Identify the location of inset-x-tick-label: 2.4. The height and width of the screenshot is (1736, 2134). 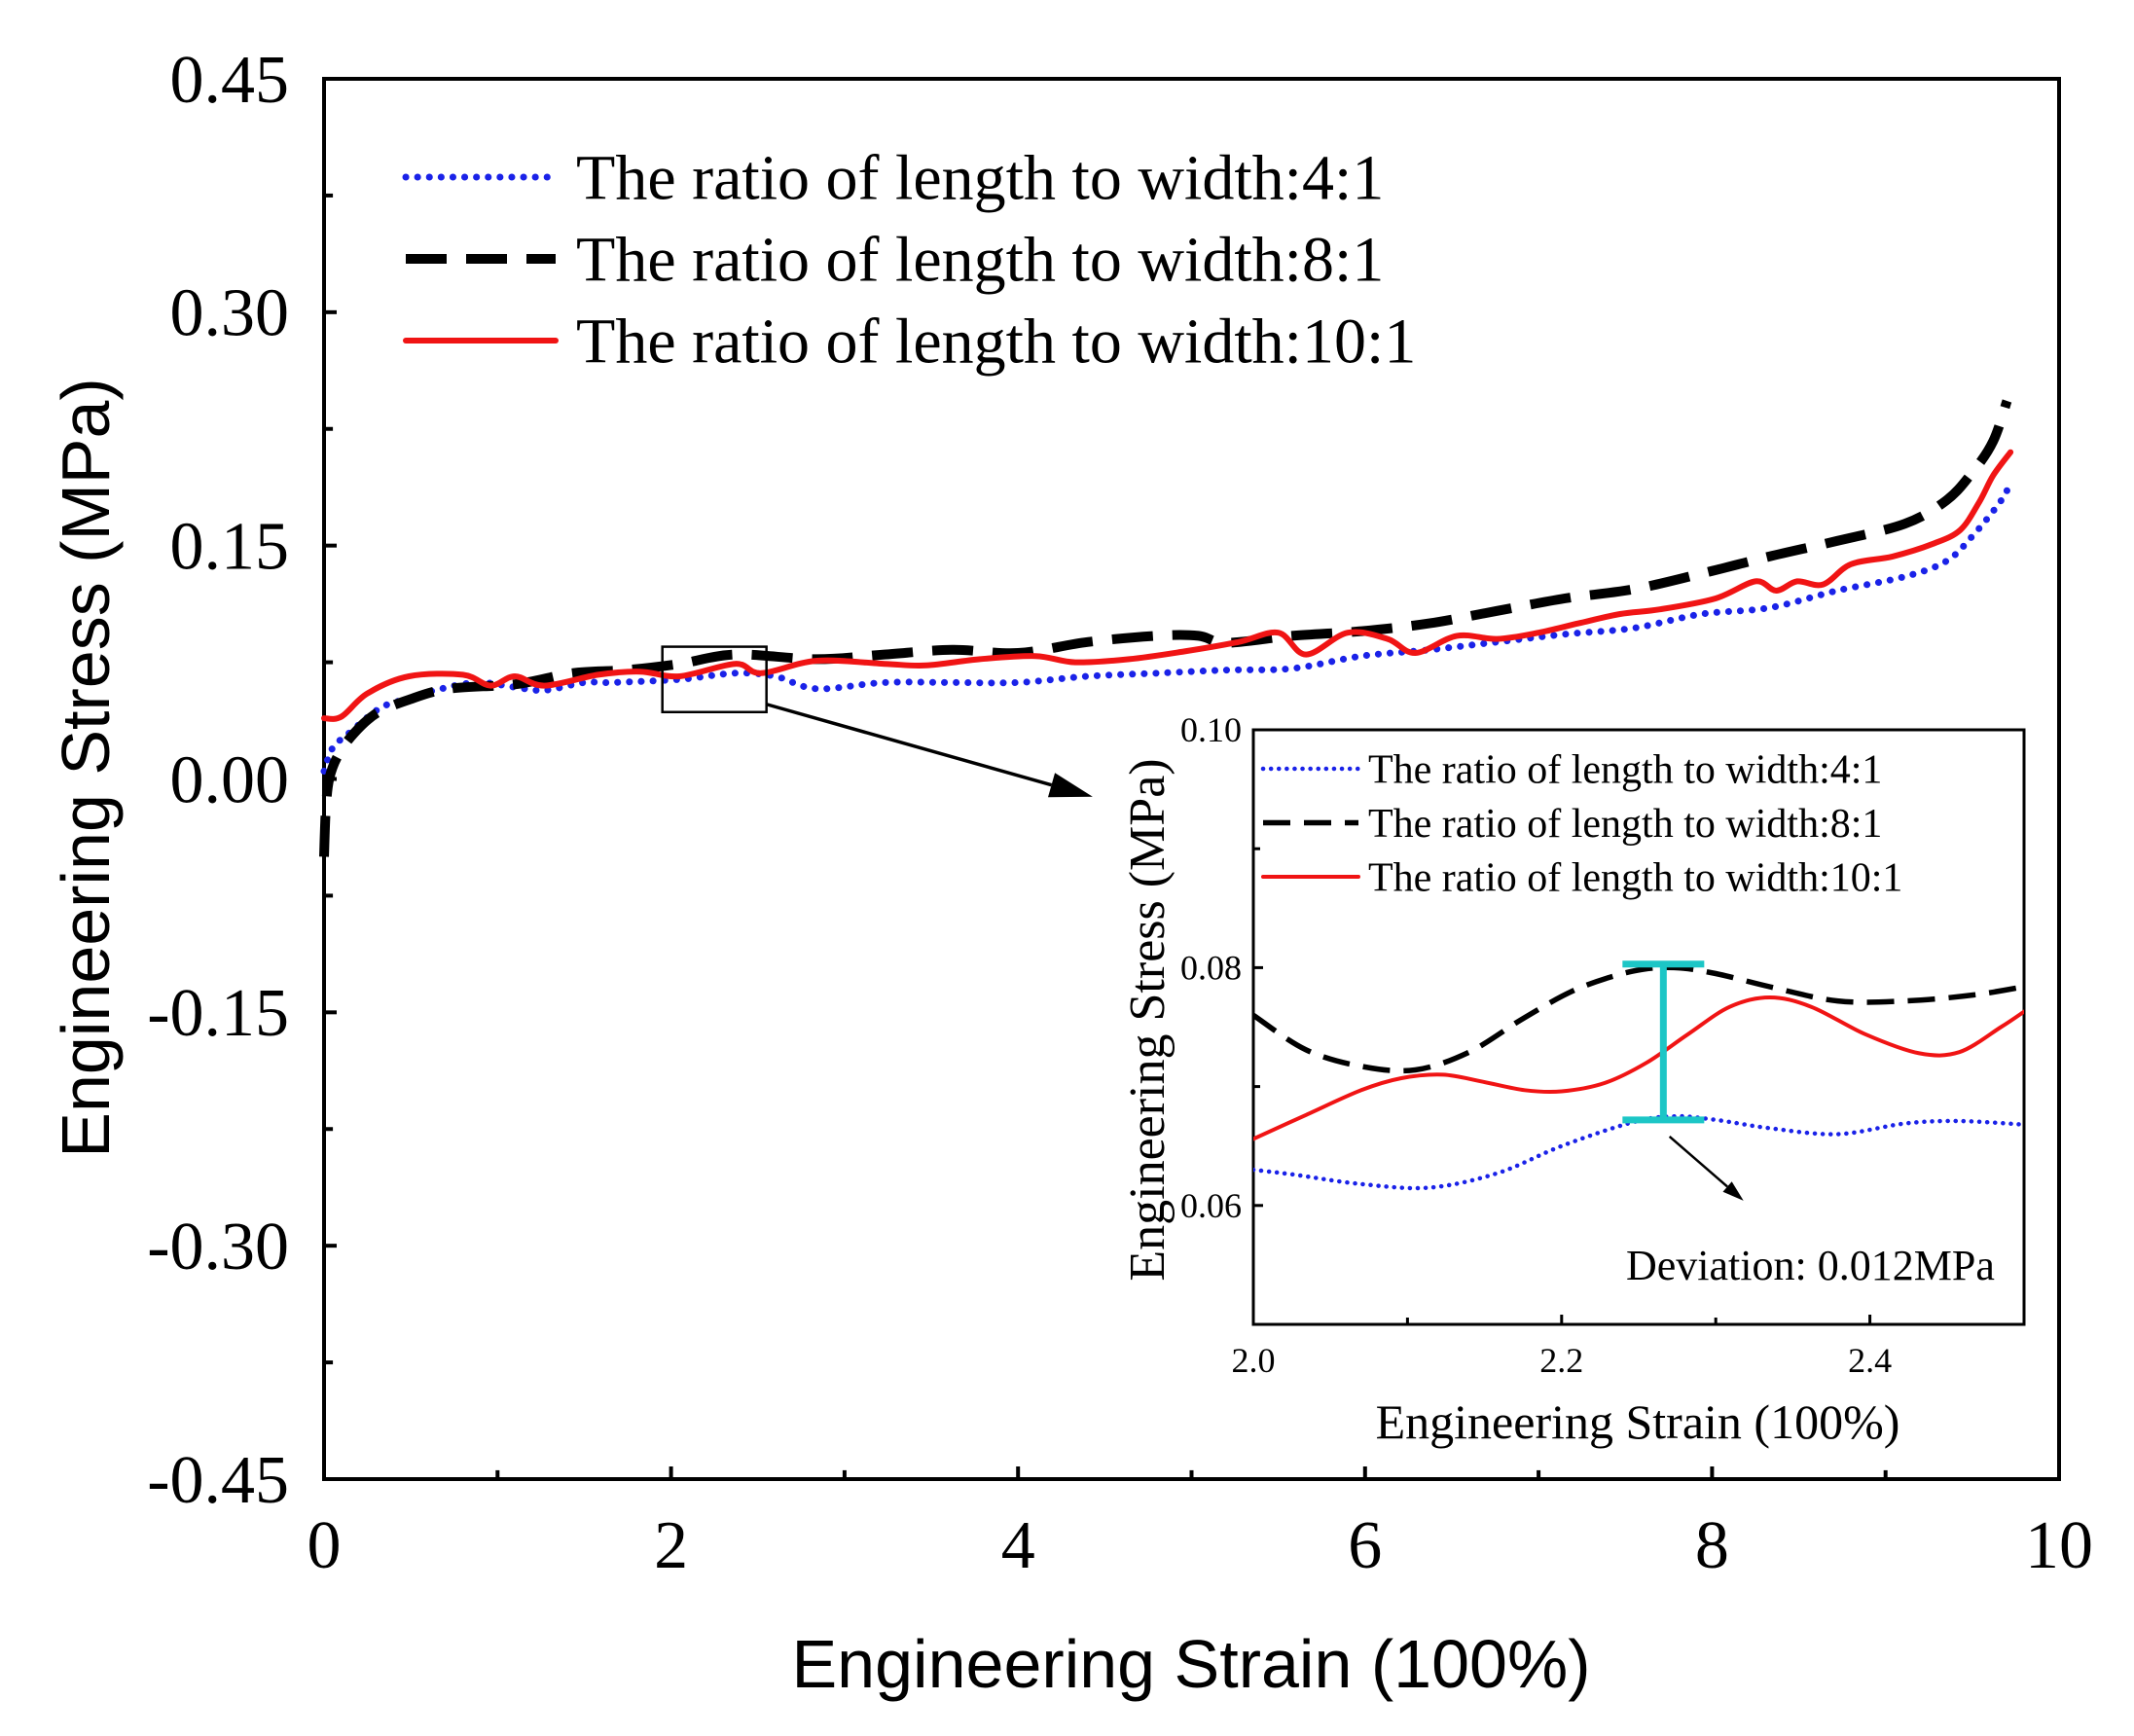
(1870, 1361).